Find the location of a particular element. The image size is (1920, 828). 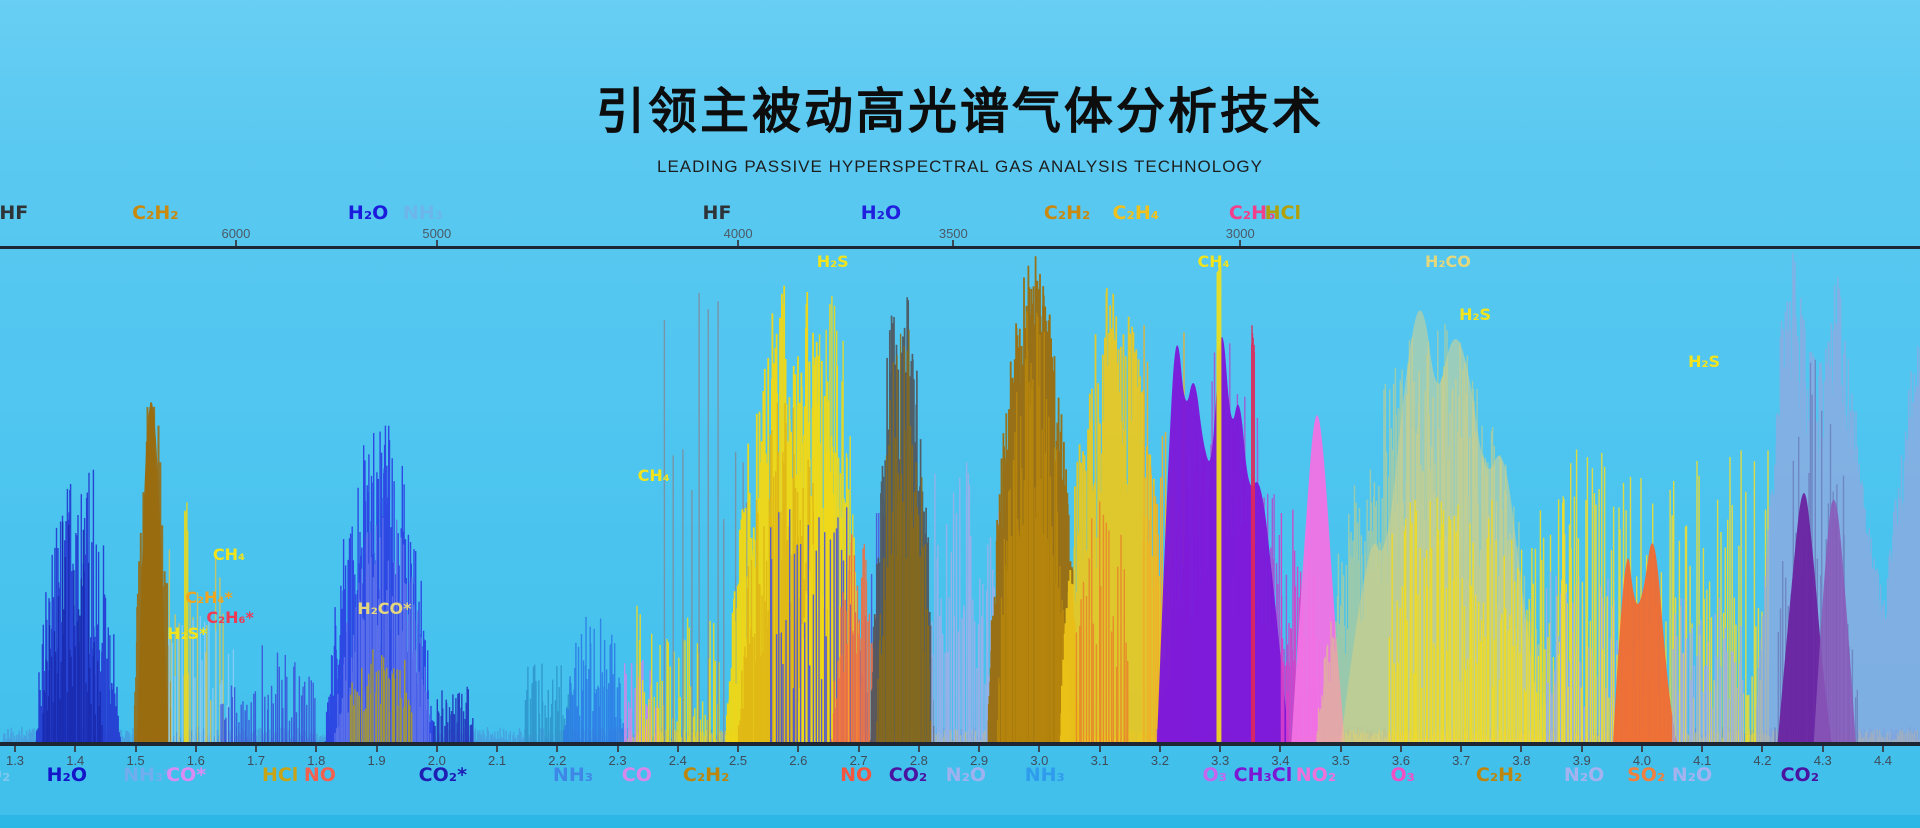

bottom-axis-tick-label: 4.3 is located at coordinates (1822, 760).